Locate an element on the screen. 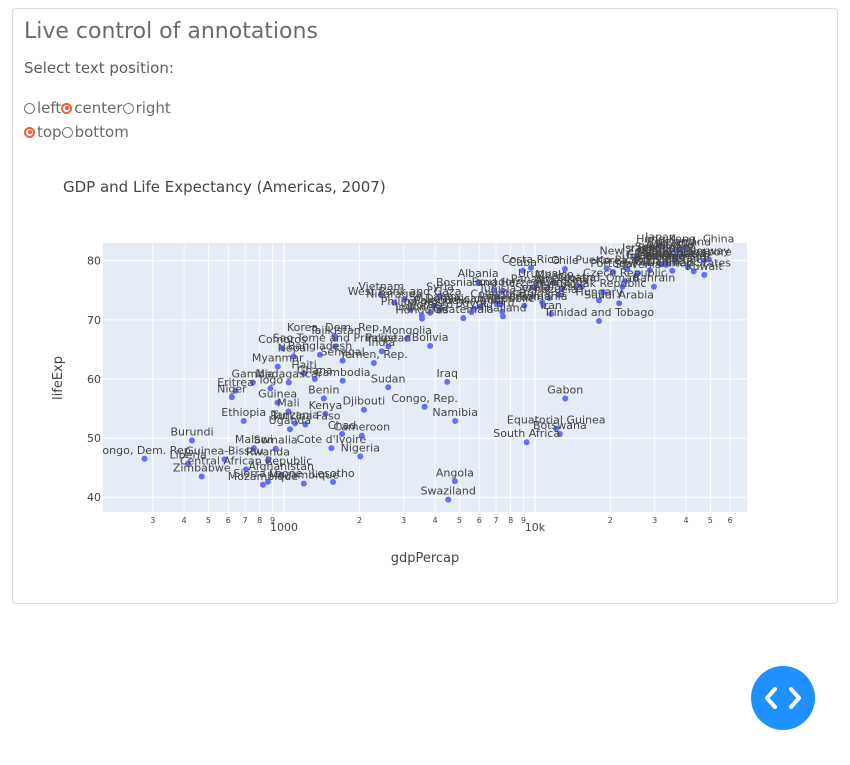 This screenshot has width=850, height=765. radio-button-left is located at coordinates (29, 108).